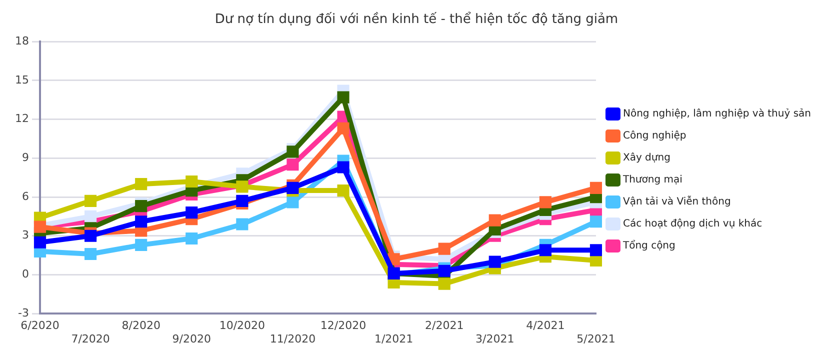 The height and width of the screenshot is (360, 837). What do you see at coordinates (25, 157) in the screenshot?
I see `y-tick-label: 9` at bounding box center [25, 157].